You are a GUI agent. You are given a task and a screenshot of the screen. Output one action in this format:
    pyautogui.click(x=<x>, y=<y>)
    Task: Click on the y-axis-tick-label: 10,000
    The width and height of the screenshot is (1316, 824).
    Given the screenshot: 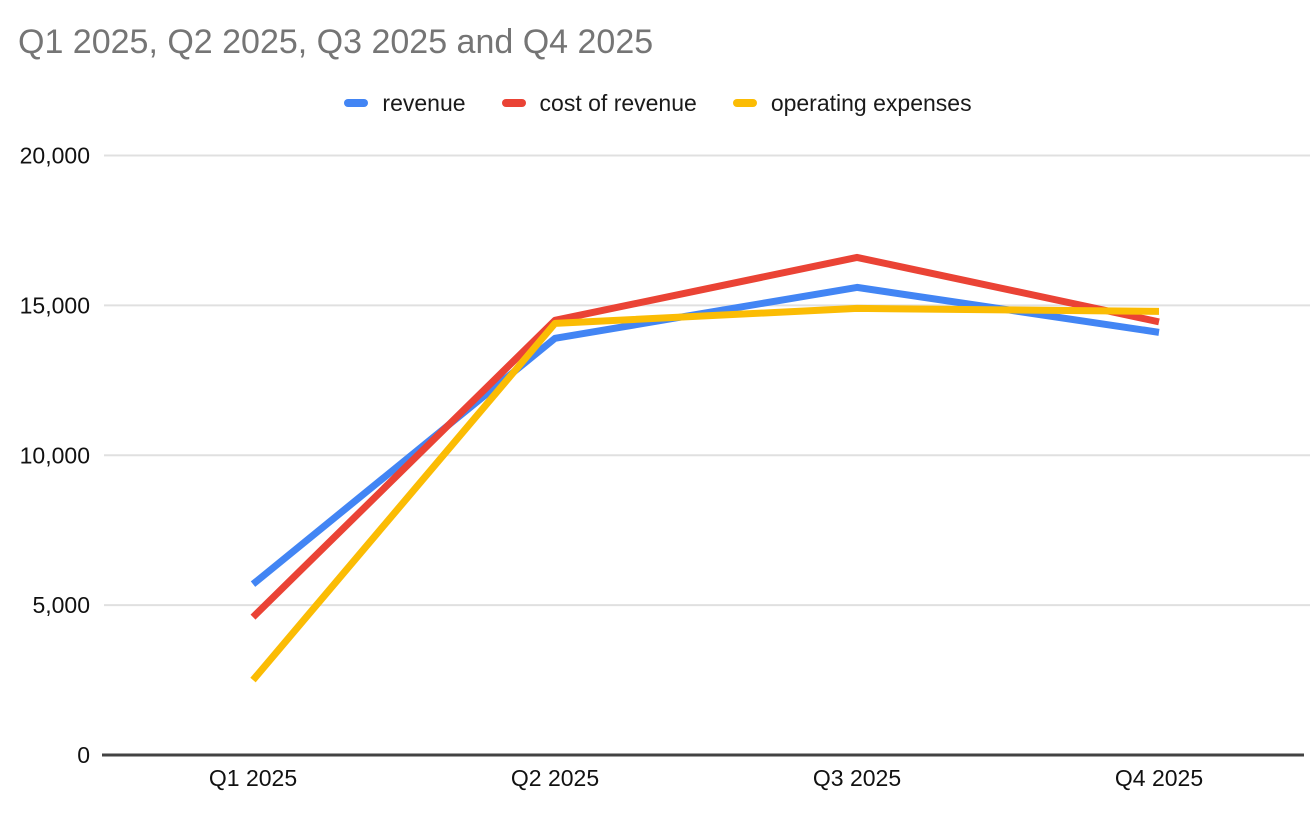 What is the action you would take?
    pyautogui.click(x=55, y=455)
    